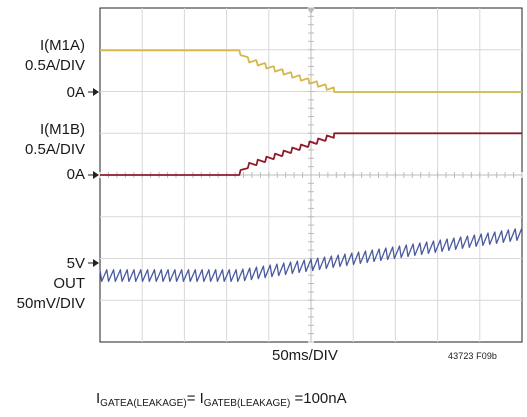  I want to click on channel-1-scale: 0.5A/DIV, so click(54, 65).